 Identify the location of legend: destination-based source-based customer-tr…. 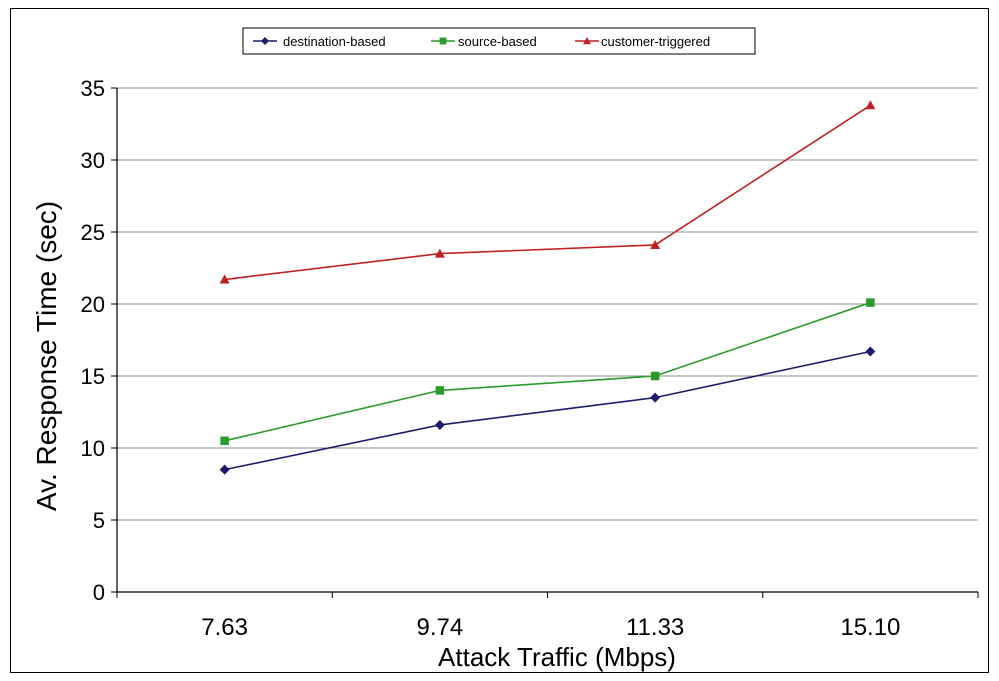
(481, 41).